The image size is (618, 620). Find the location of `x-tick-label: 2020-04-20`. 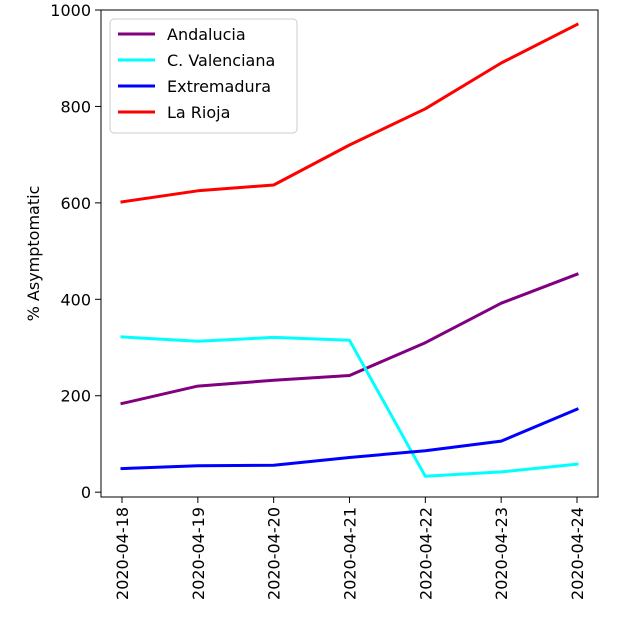

x-tick-label: 2020-04-20 is located at coordinates (274, 553).